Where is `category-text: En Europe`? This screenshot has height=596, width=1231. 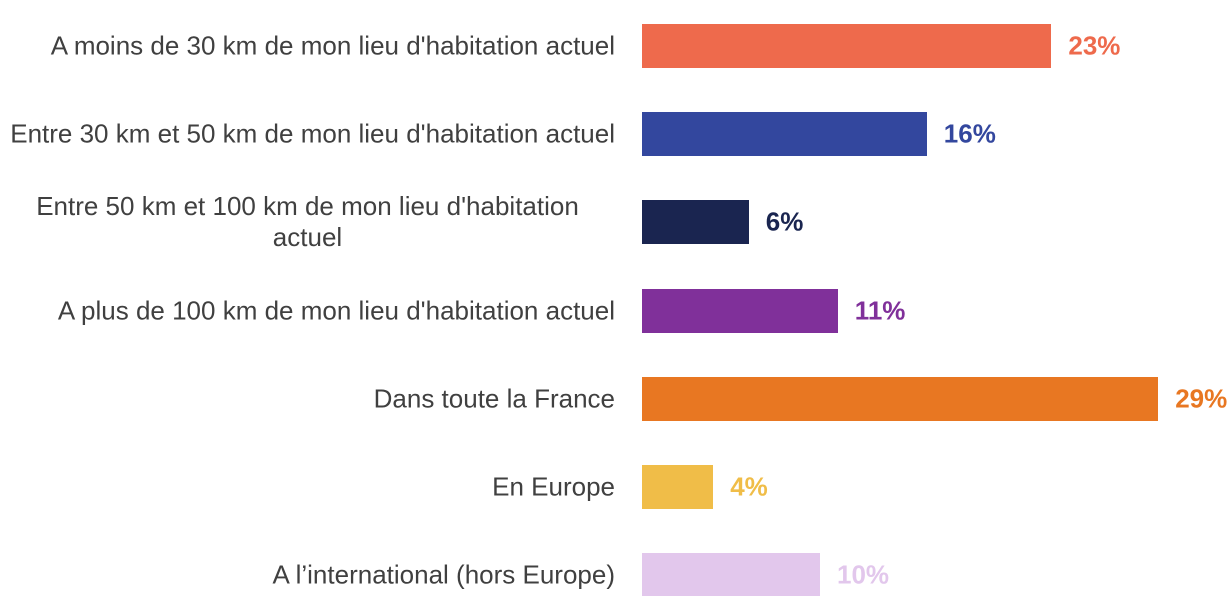 category-text: En Europe is located at coordinates (553, 486).